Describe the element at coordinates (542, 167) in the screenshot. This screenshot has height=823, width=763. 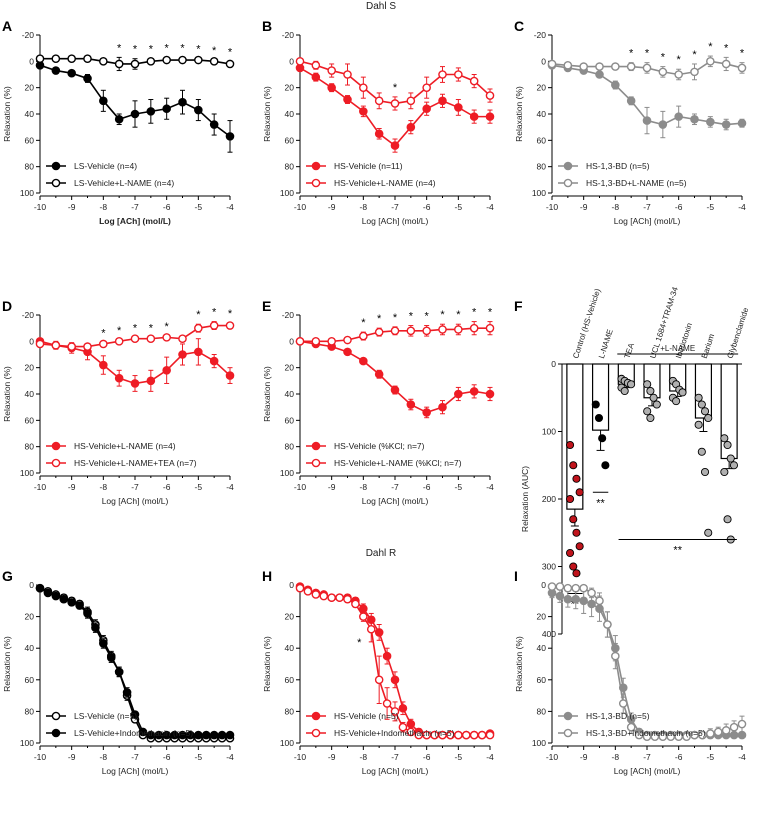
I see `y-tick-label: 80` at that location.